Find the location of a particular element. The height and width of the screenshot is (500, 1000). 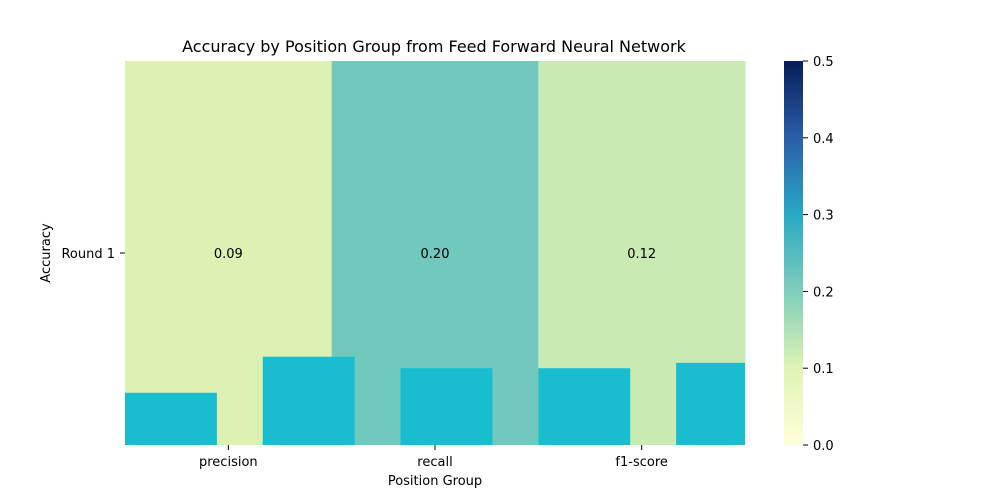

y-tick-label: Round 1 is located at coordinates (88, 254).